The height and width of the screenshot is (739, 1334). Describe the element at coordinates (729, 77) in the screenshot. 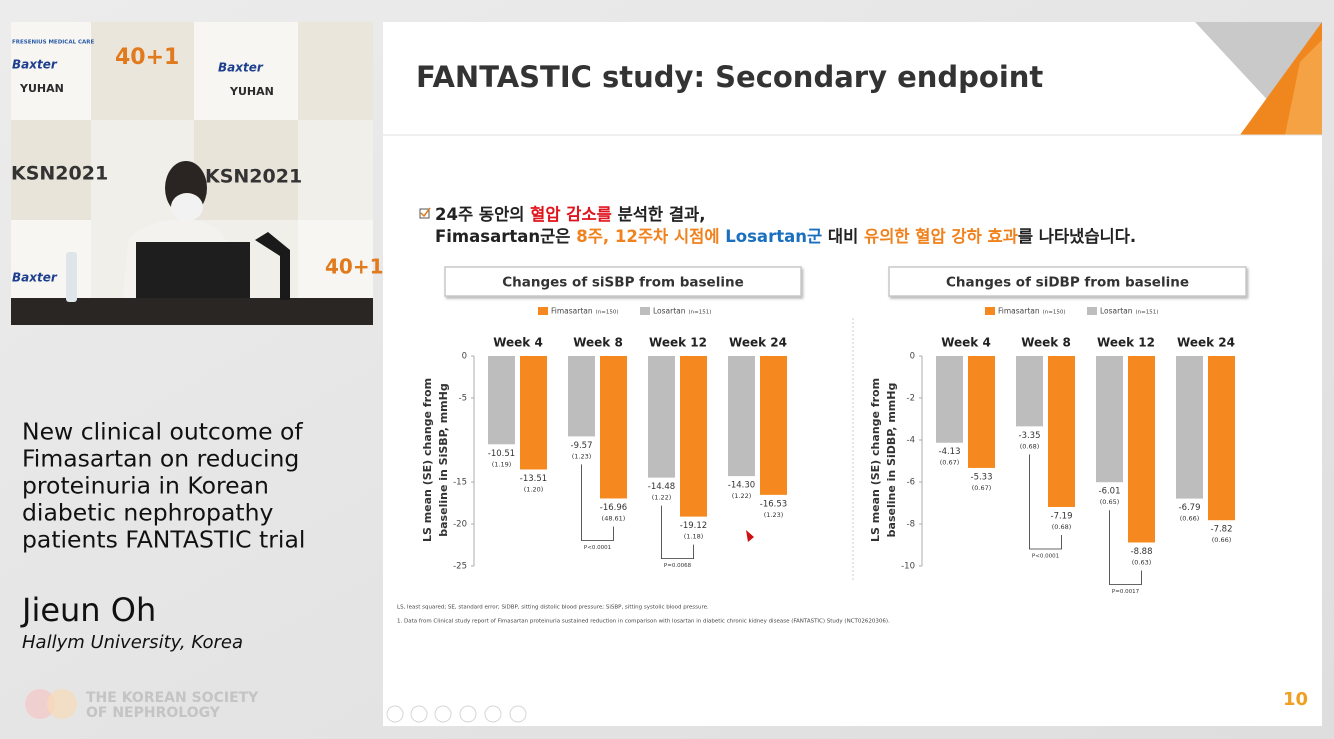

I see `slide-title: FANTASTIC study: Secondary endpoint` at that location.